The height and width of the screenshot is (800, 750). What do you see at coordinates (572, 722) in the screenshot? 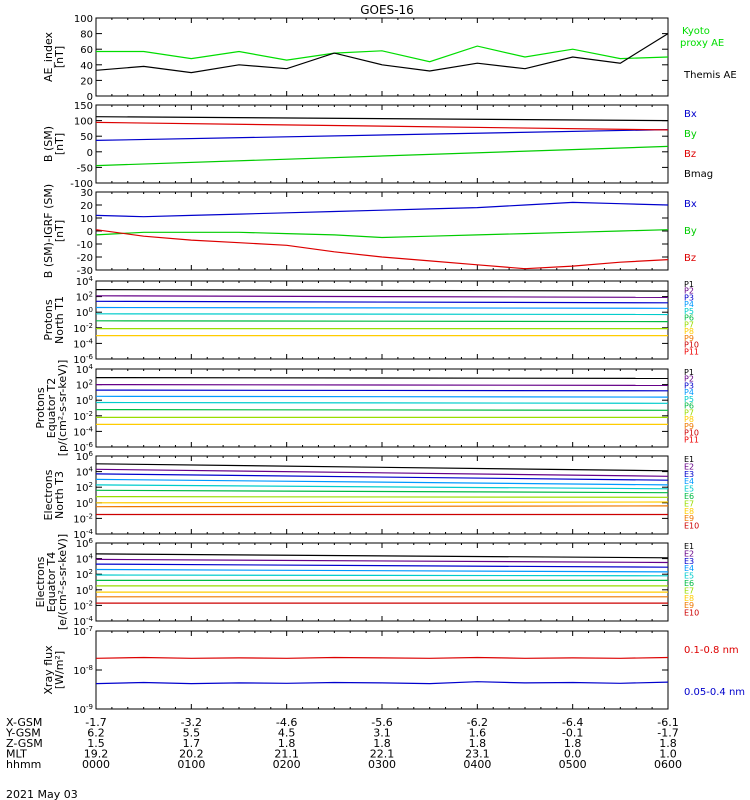
I see `footer-value: -6.4` at bounding box center [572, 722].